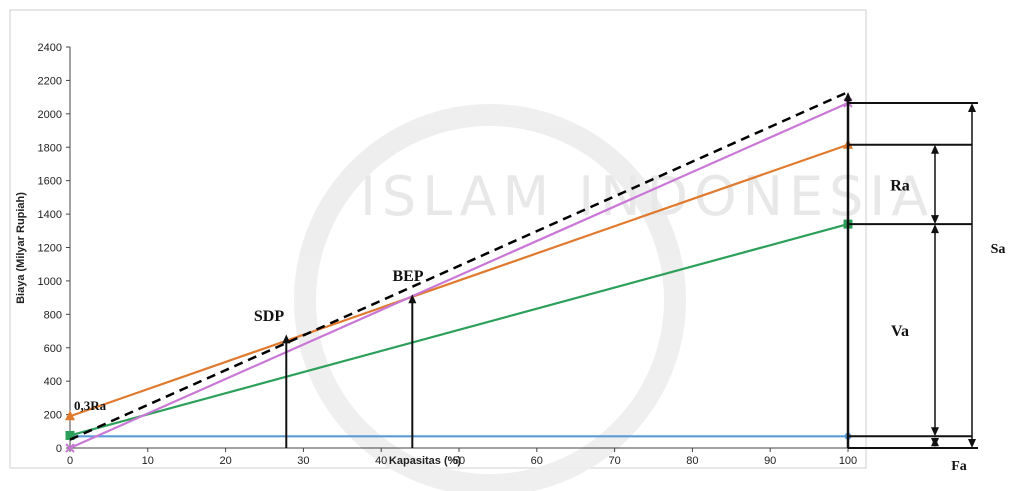 The image size is (1014, 491). Describe the element at coordinates (249, 340) in the screenshot. I see `annotations: 0,3Ra SDP BEP` at that location.